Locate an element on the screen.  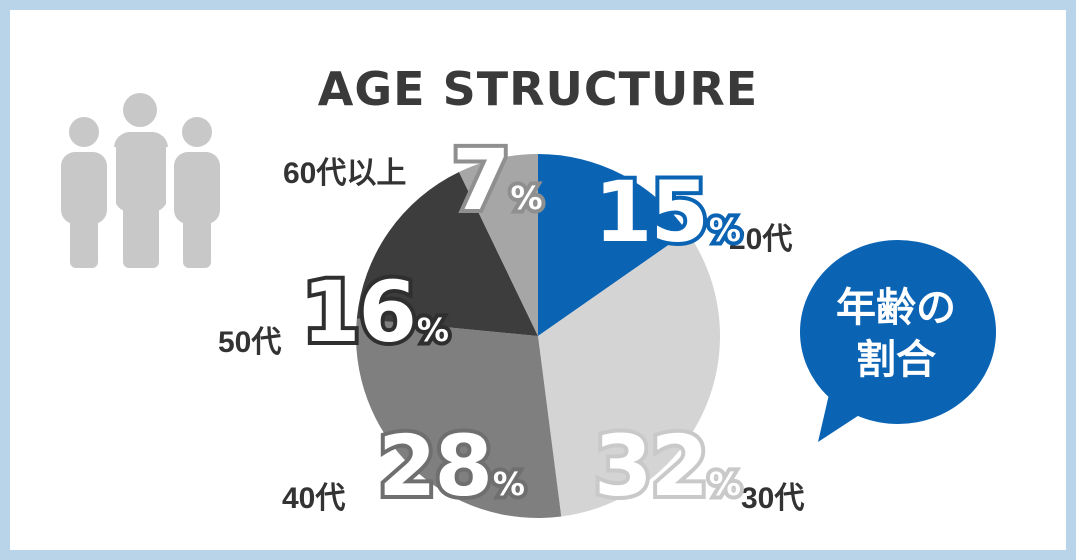
people-icon is located at coordinates (140, 180).